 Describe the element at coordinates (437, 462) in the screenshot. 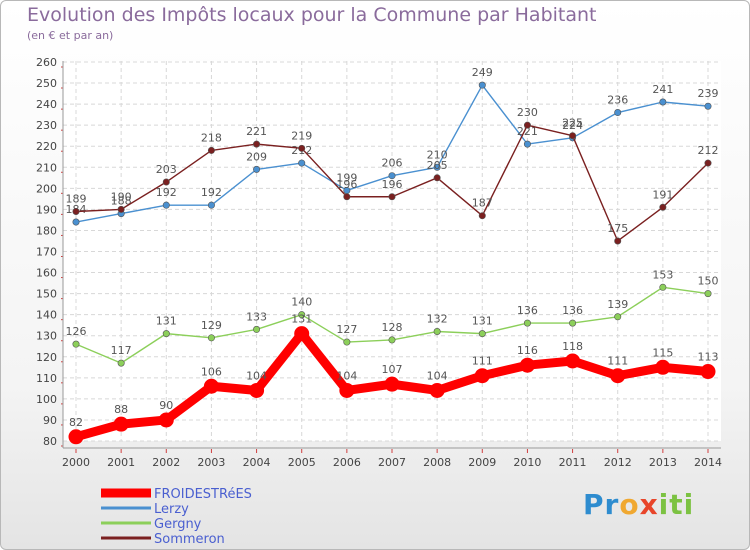

I see `x-tick-label: 2008` at that location.